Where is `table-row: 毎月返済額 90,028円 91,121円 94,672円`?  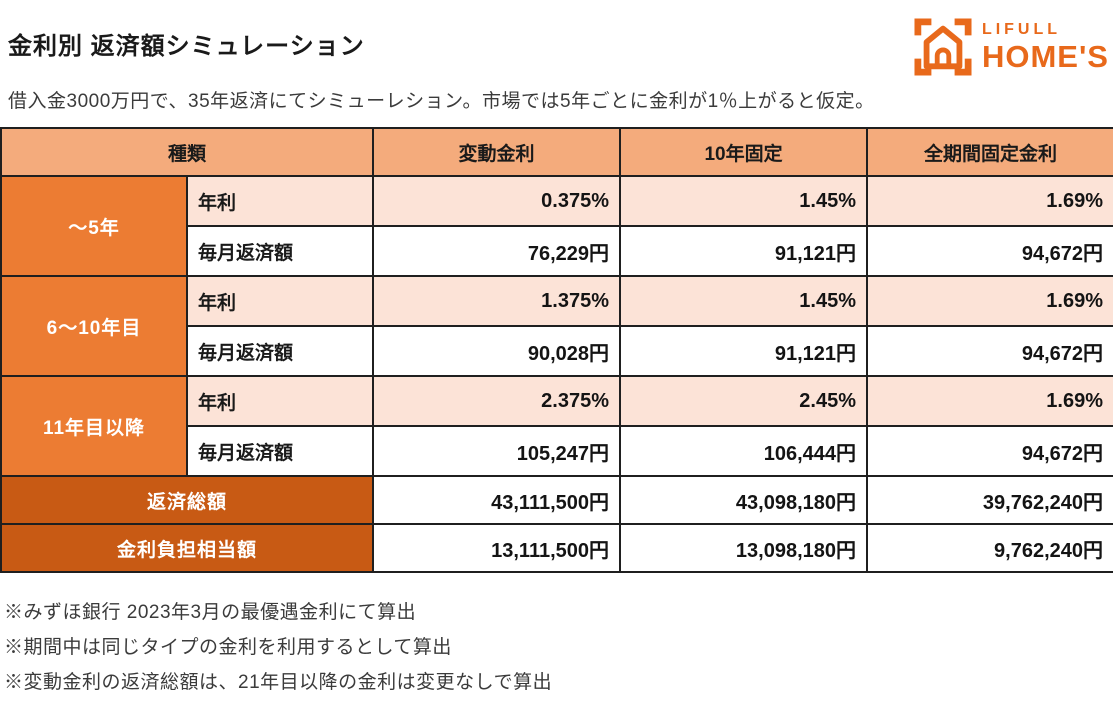 table-row: 毎月返済額 90,028円 91,121円 94,672円 is located at coordinates (557, 351).